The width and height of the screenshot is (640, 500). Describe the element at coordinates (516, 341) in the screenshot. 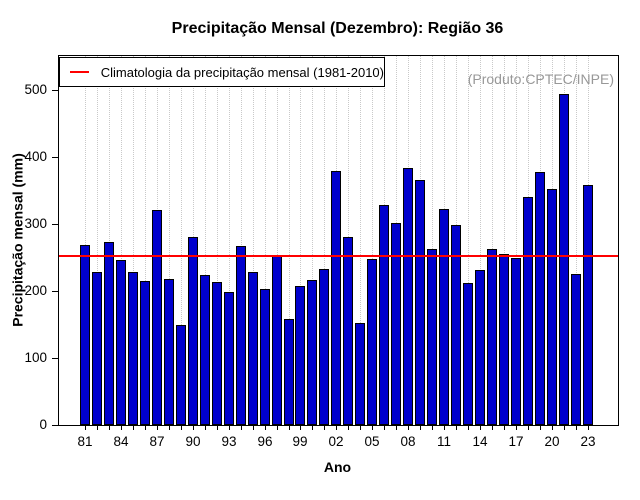

I see `bar-year-2017` at that location.